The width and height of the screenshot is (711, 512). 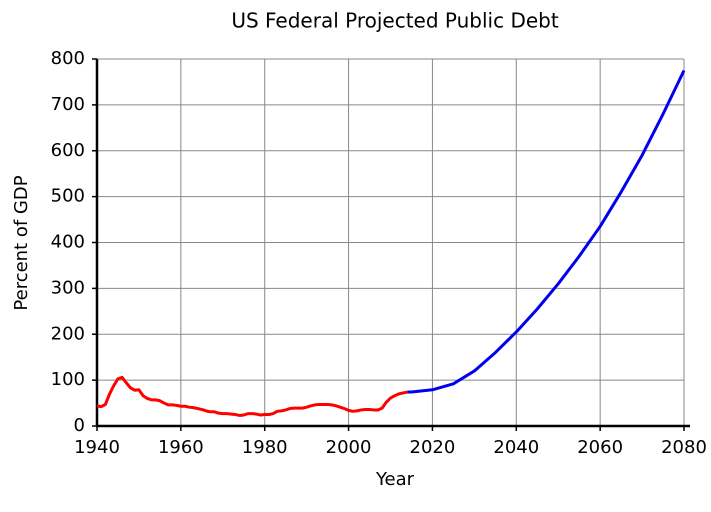 What do you see at coordinates (684, 447) in the screenshot?
I see `x-tick-label: 2080` at bounding box center [684, 447].